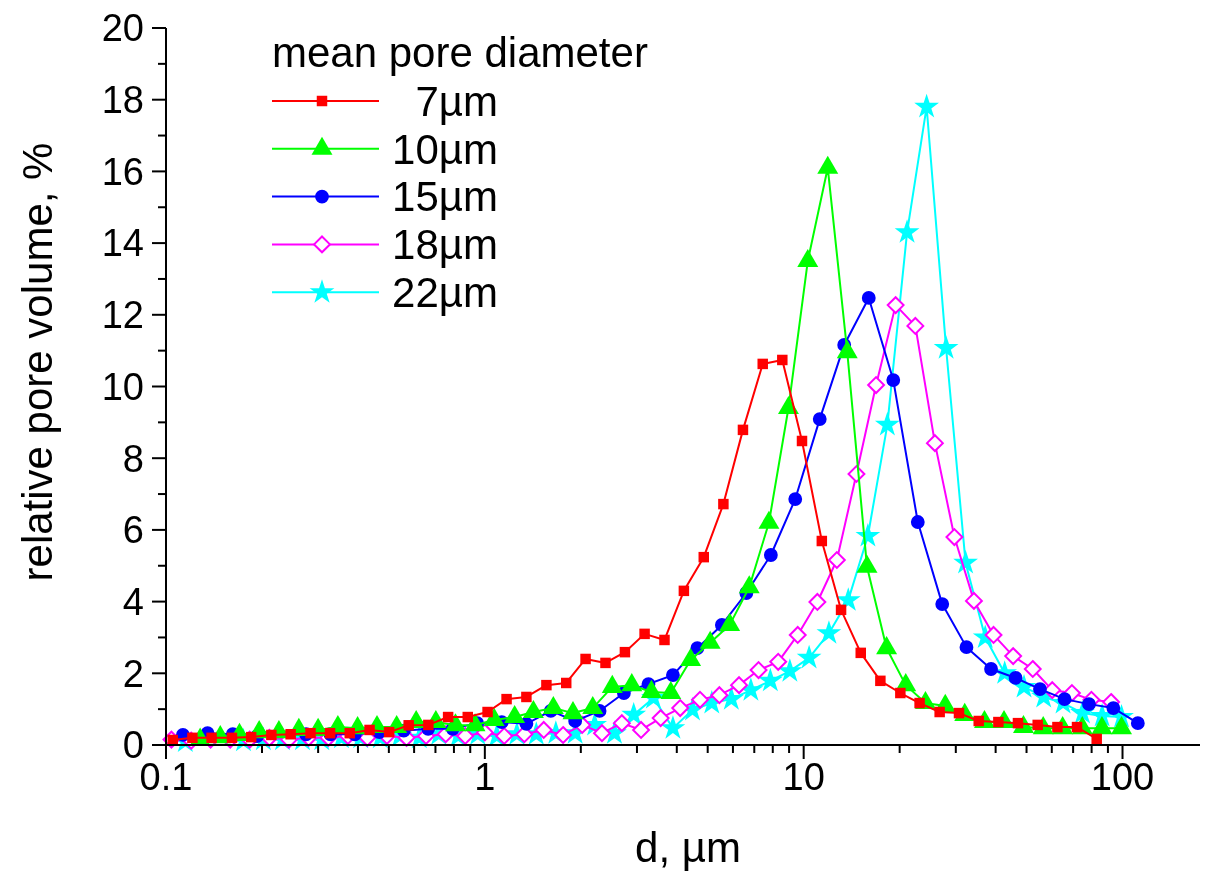 Image resolution: width=1211 pixels, height=882 pixels. Describe the element at coordinates (803, 777) in the screenshot. I see `x-tick-label: 10` at that location.